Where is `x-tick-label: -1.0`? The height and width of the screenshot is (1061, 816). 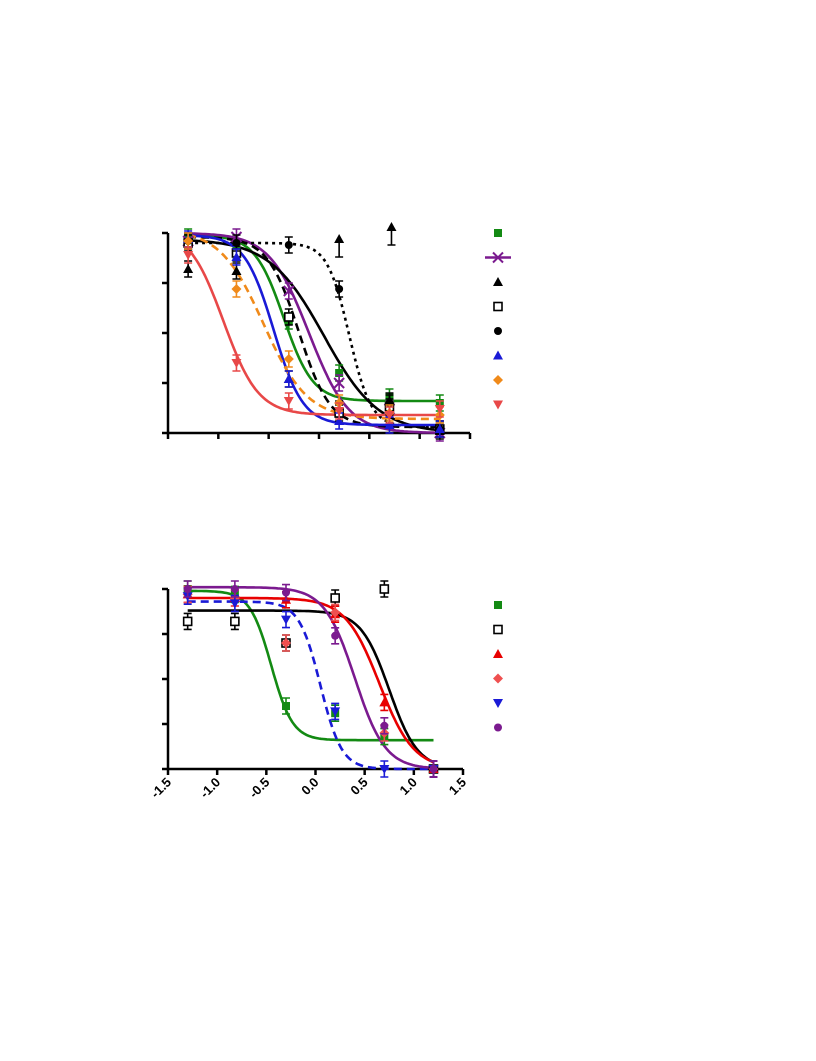
x-tick-label: -1.0 is located at coordinates (210, 788).